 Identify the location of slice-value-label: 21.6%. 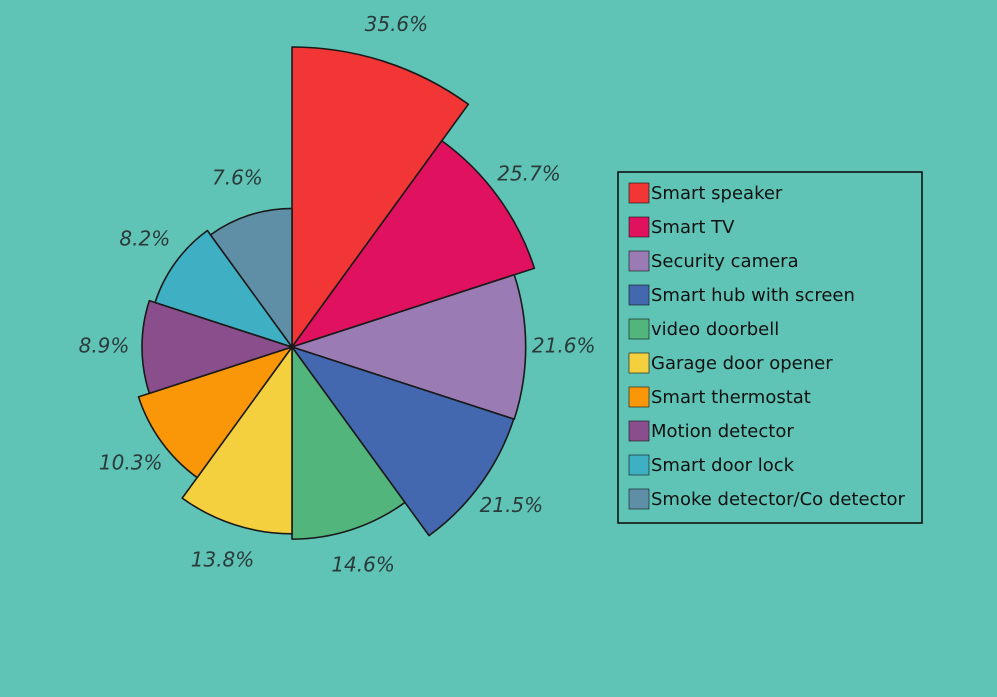
(564, 346).